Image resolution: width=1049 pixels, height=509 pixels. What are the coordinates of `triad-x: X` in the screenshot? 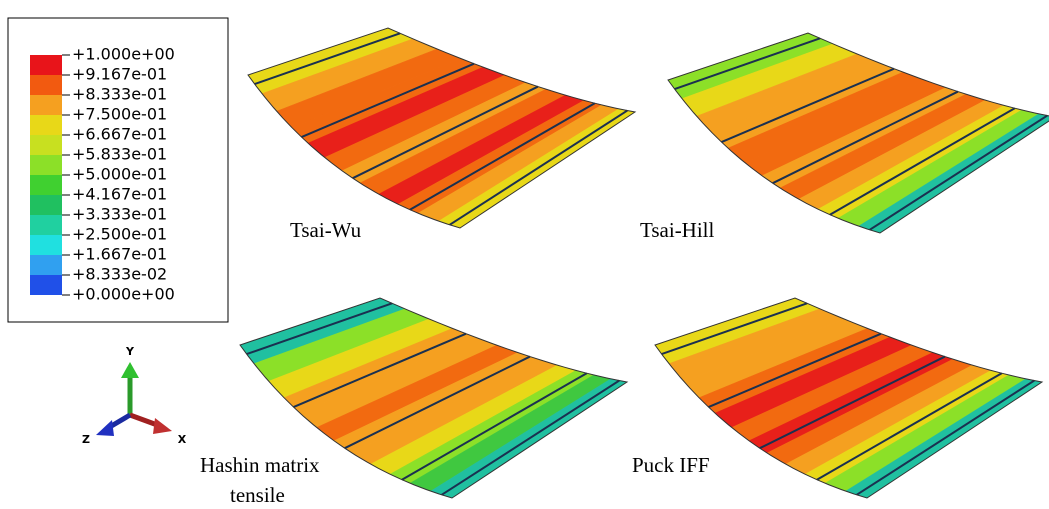 It's located at (182, 439).